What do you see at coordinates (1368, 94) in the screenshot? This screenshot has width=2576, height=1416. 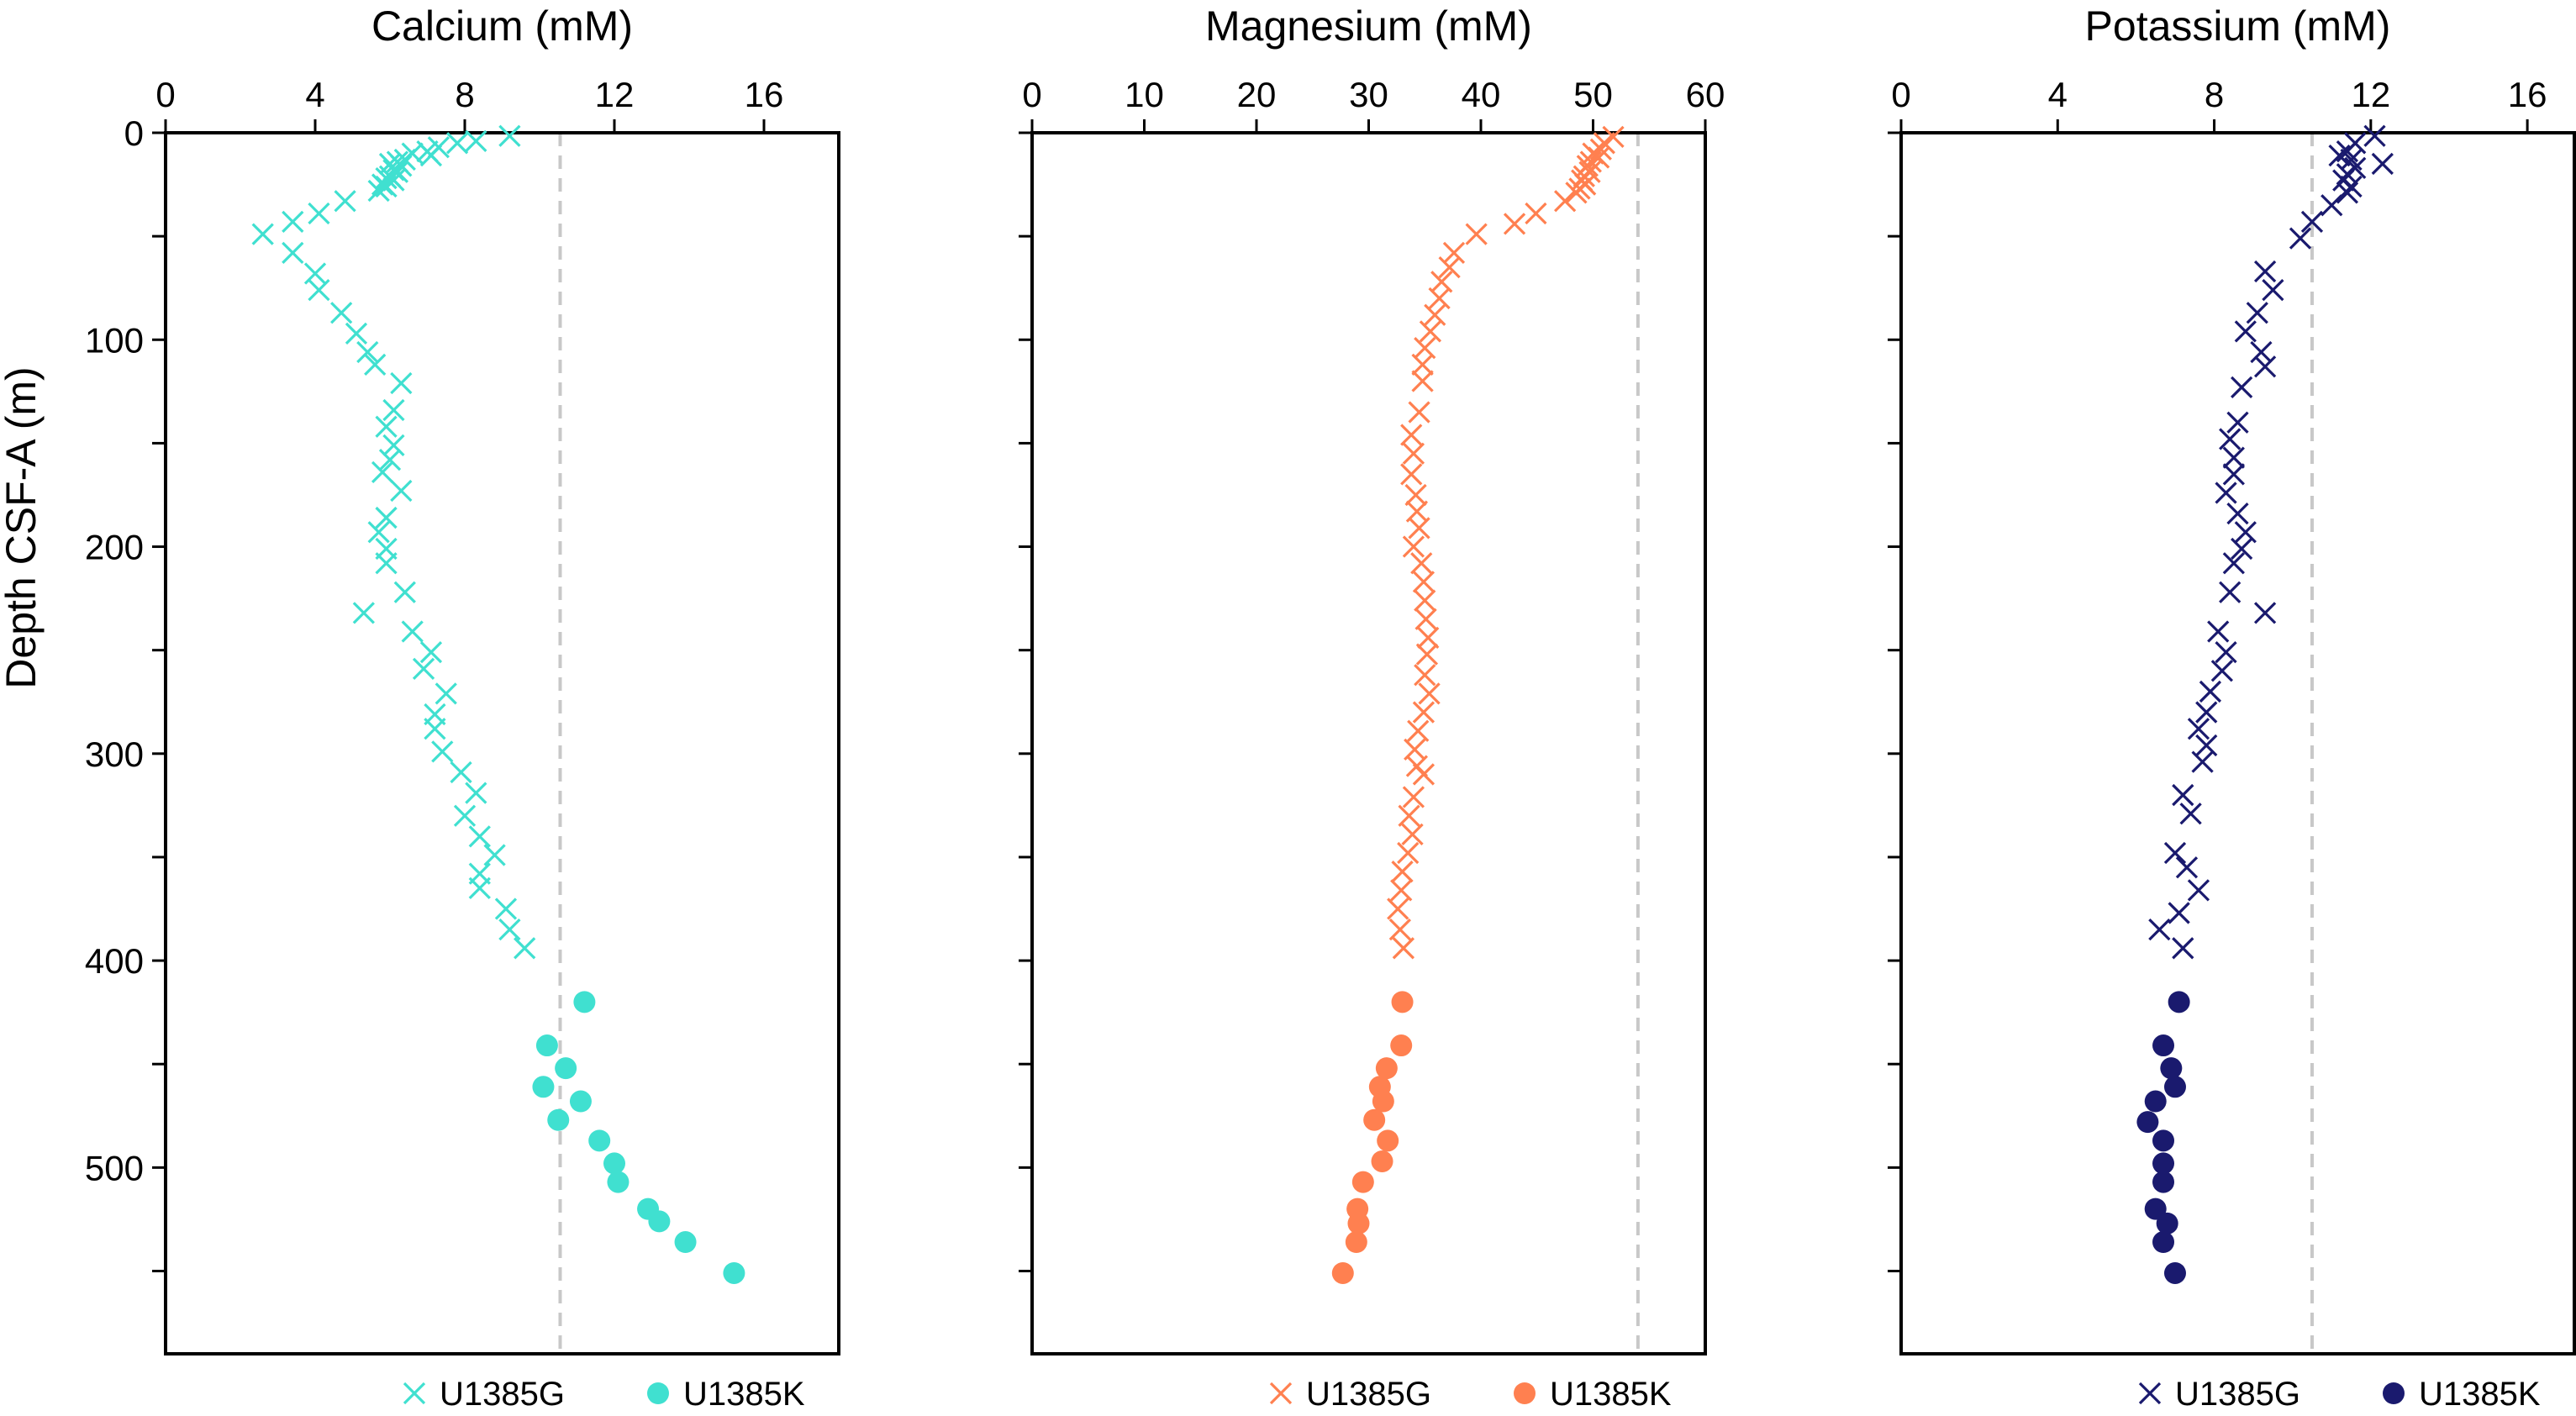 I see `x-tick-label: 30` at bounding box center [1368, 94].